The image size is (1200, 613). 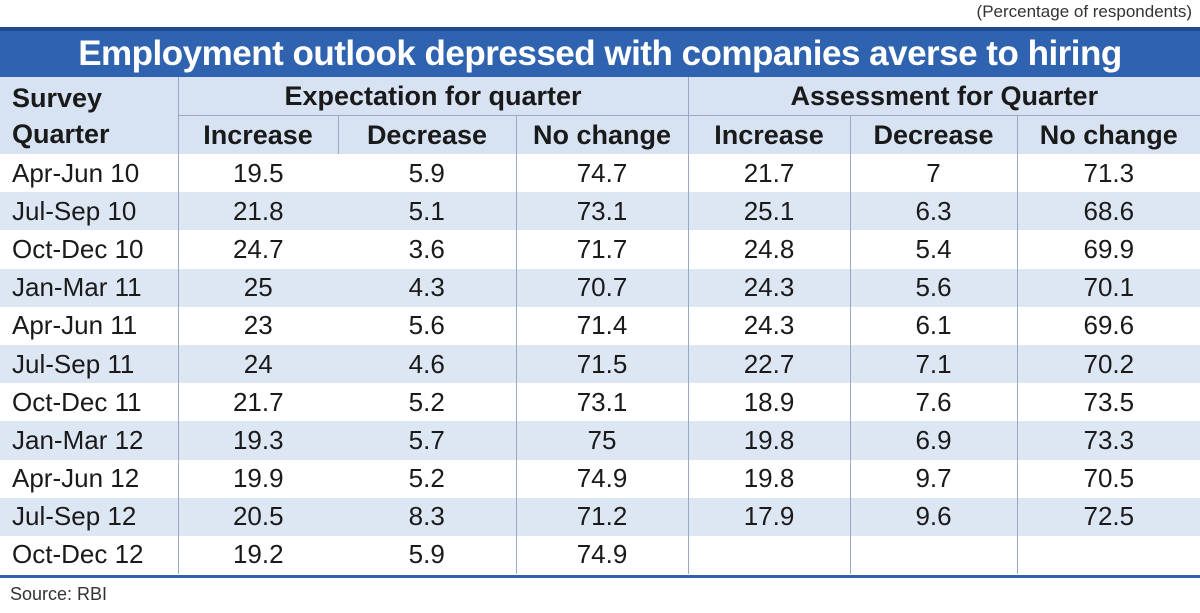 What do you see at coordinates (258, 478) in the screenshot?
I see `cell-exp-increase: 19.9` at bounding box center [258, 478].